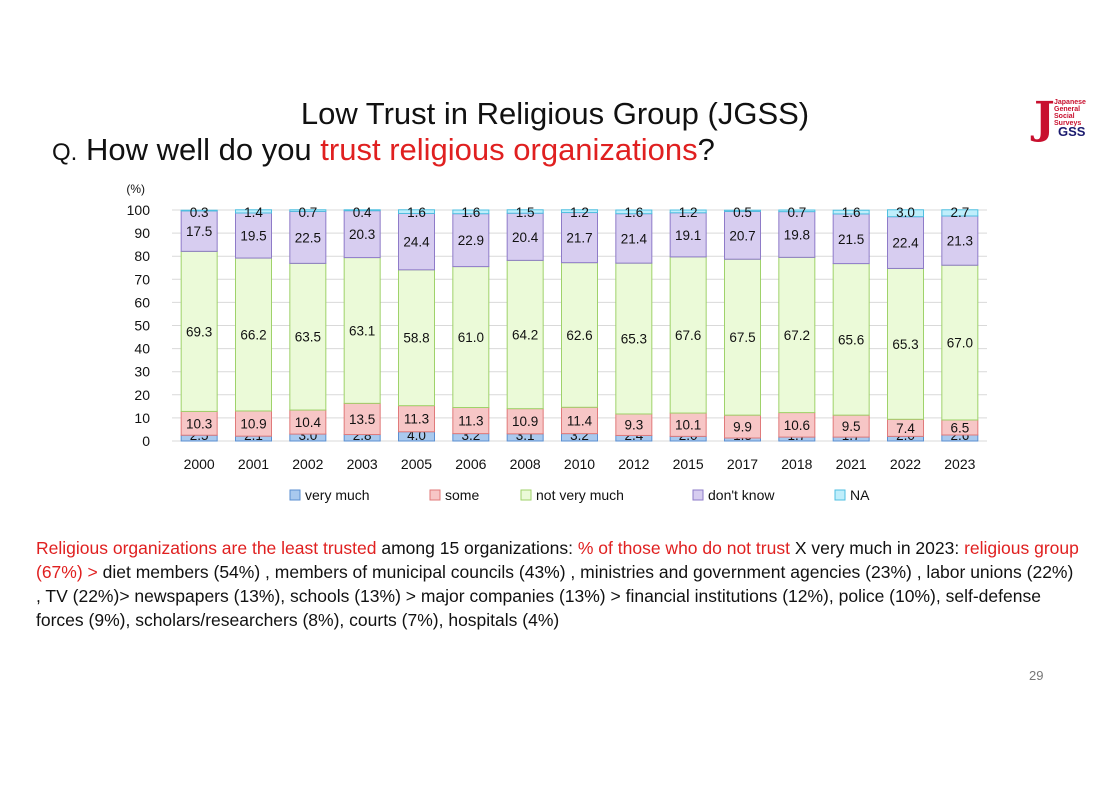  I want to click on data-label: 1.5, so click(525, 212).